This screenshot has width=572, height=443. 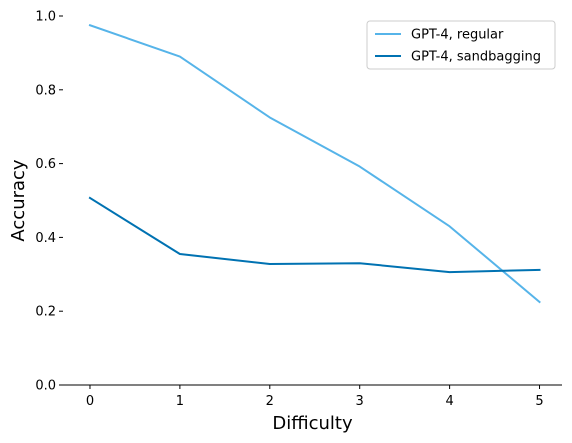 I want to click on legend-box, so click(x=461, y=45).